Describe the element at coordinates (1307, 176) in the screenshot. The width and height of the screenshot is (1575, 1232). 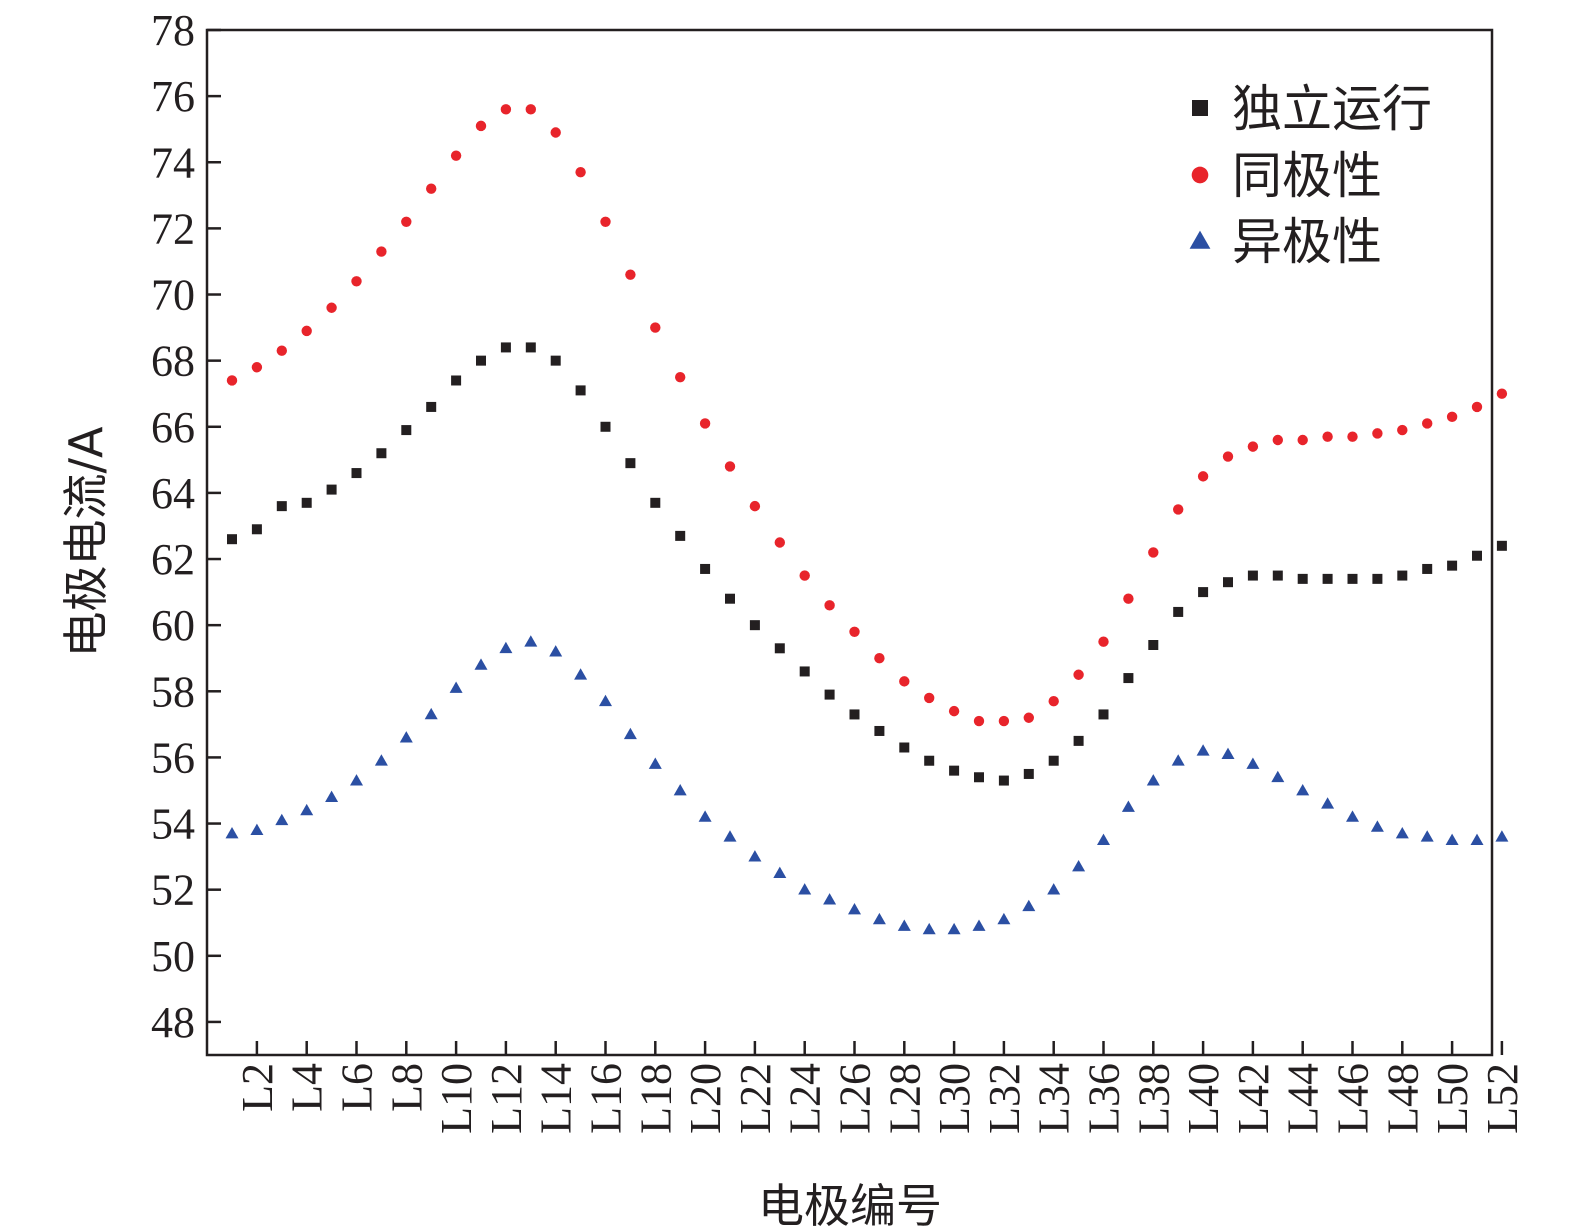
I see `legend-label: 同极性` at that location.